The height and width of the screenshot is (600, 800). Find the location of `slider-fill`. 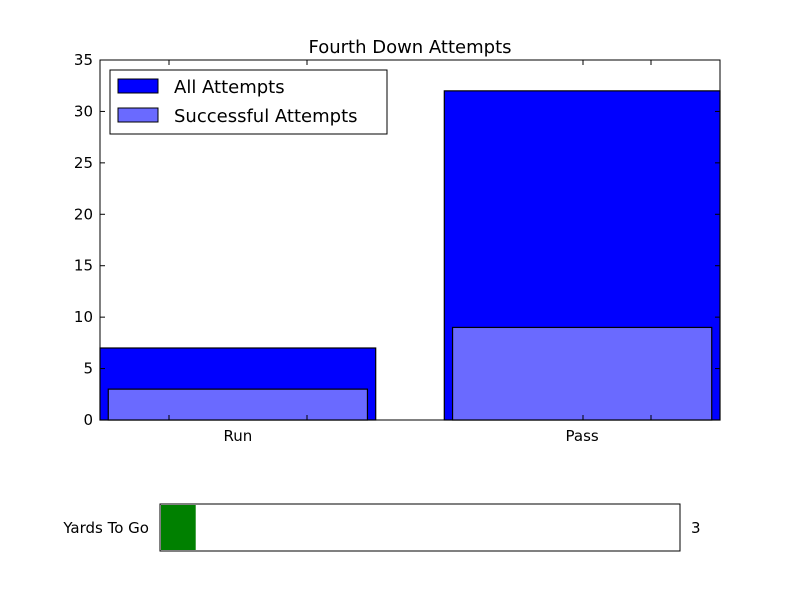

slider-fill is located at coordinates (178, 527).